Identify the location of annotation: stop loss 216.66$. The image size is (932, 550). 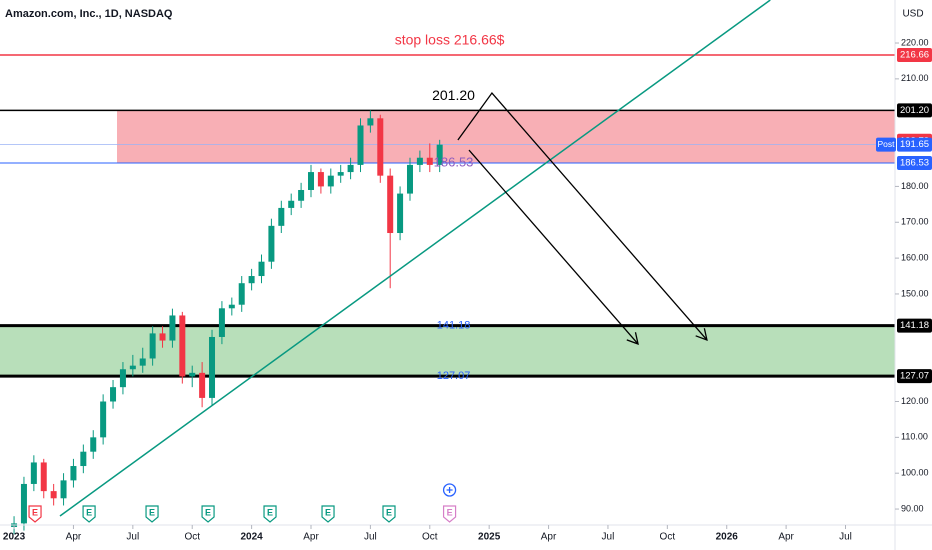
(450, 40).